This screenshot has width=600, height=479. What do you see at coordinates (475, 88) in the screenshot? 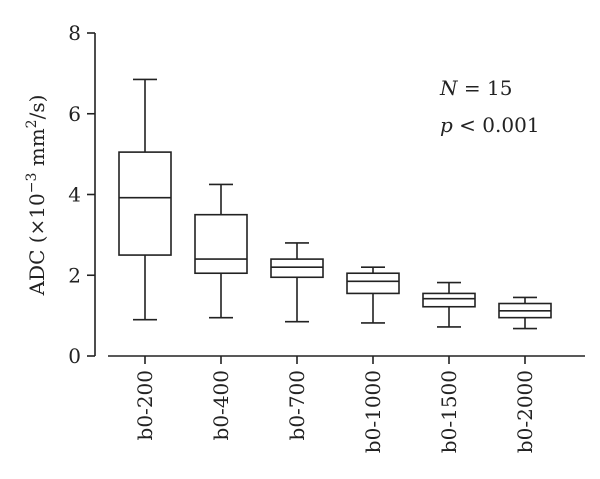
I see `annotation-n: N = 15` at bounding box center [475, 88].